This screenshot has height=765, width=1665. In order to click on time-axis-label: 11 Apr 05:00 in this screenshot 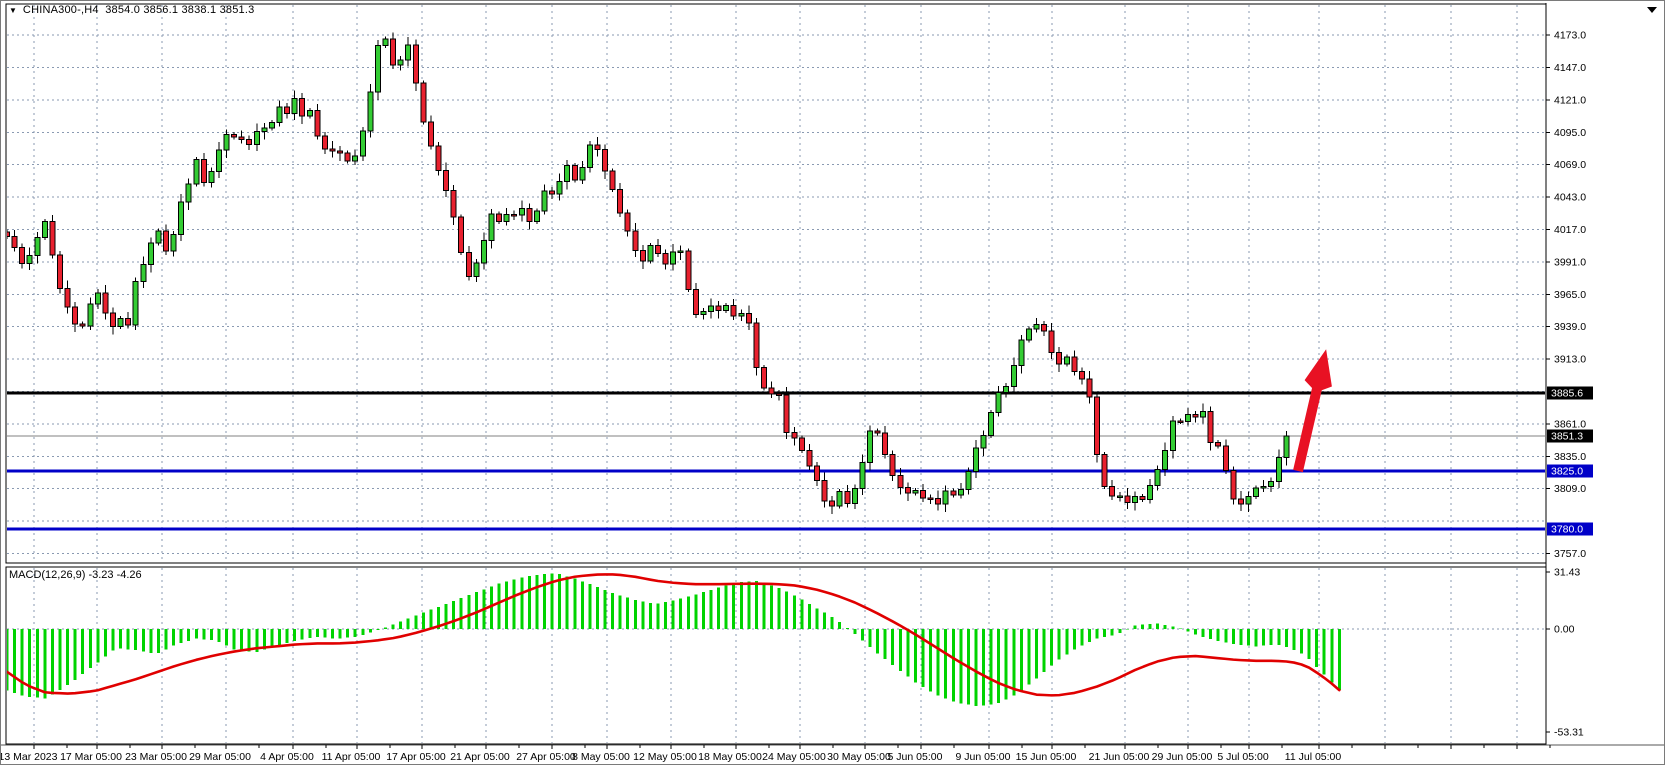, I will do `click(351, 757)`.